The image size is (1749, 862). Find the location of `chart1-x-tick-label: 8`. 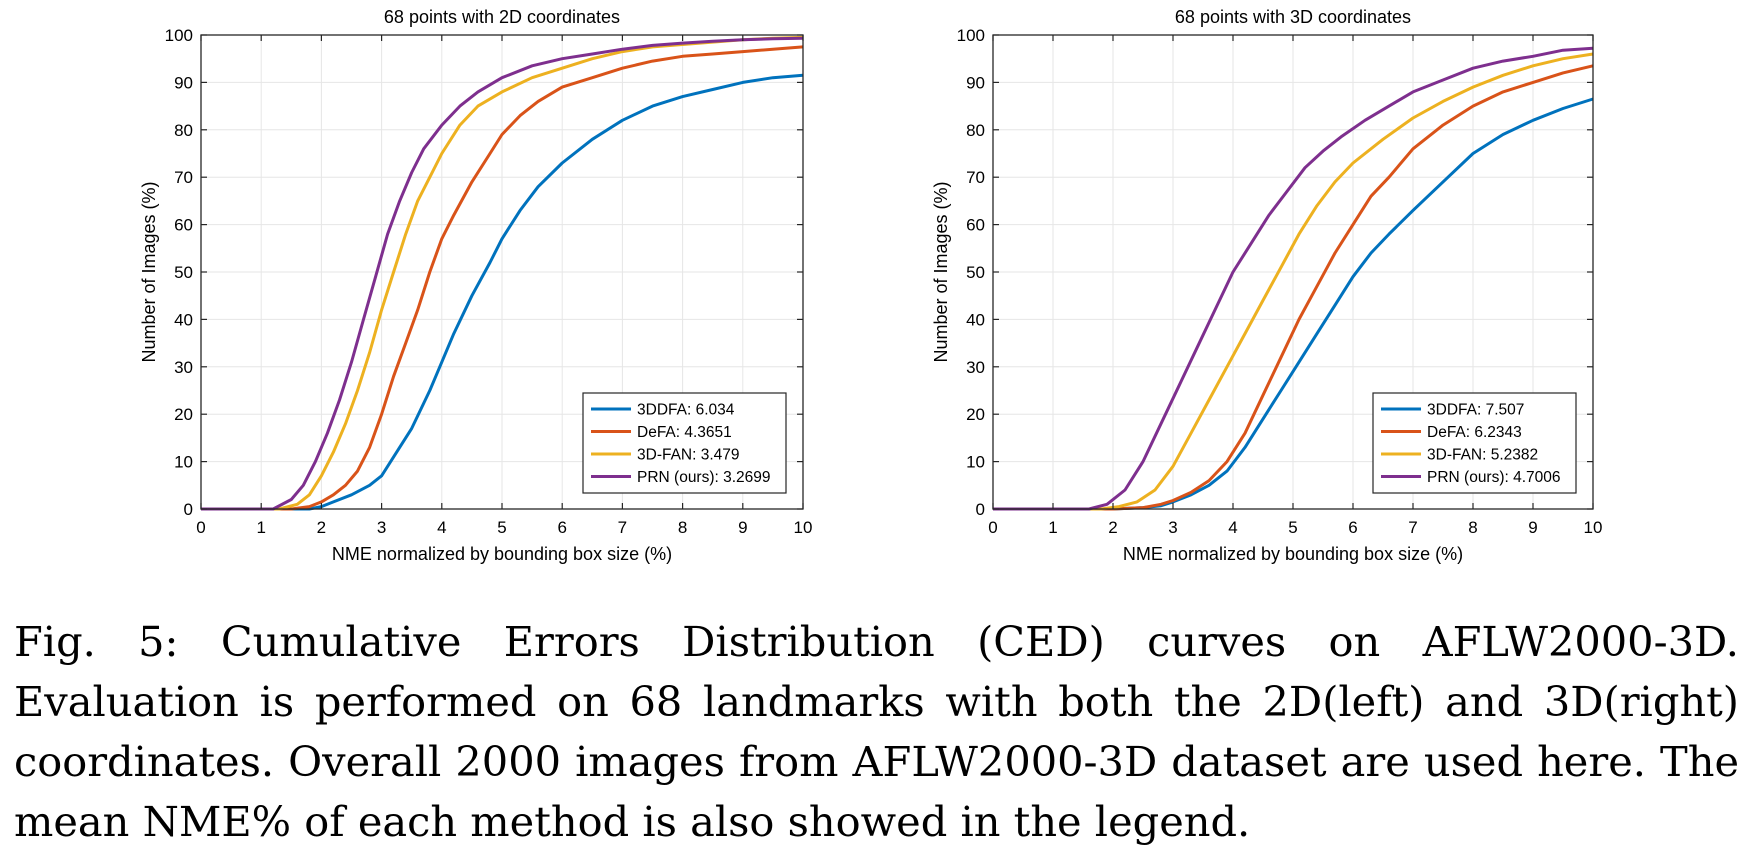

chart1-x-tick-label: 8 is located at coordinates (682, 527).